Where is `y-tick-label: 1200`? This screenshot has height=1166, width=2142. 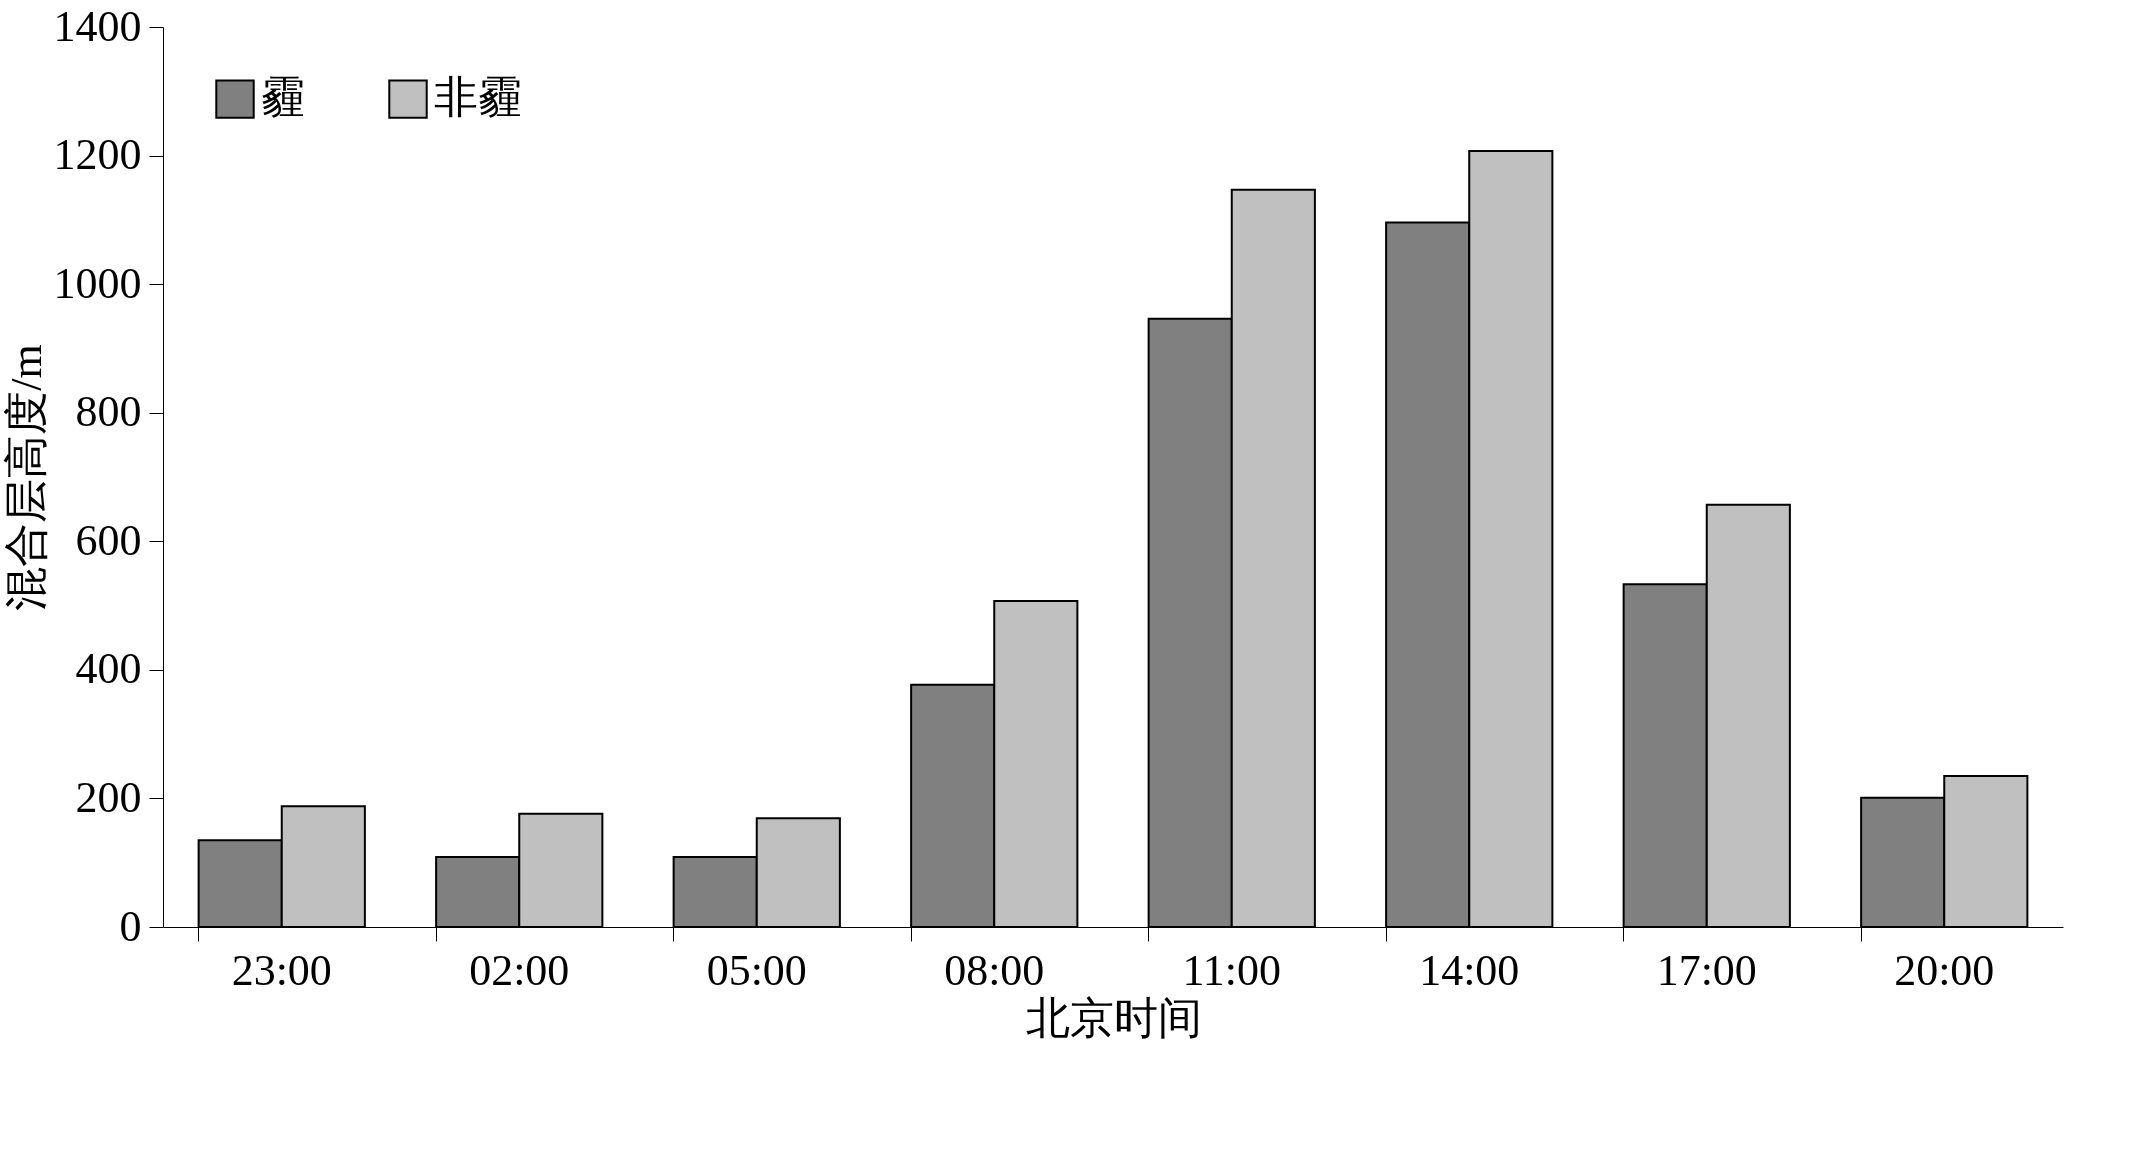 y-tick-label: 1200 is located at coordinates (97, 155).